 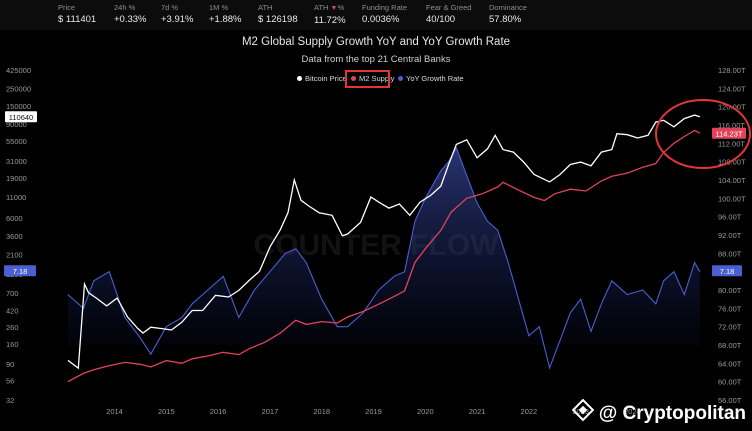 What do you see at coordinates (732, 198) in the screenshot?
I see `right-axis-tick-label: 100.00T` at bounding box center [732, 198].